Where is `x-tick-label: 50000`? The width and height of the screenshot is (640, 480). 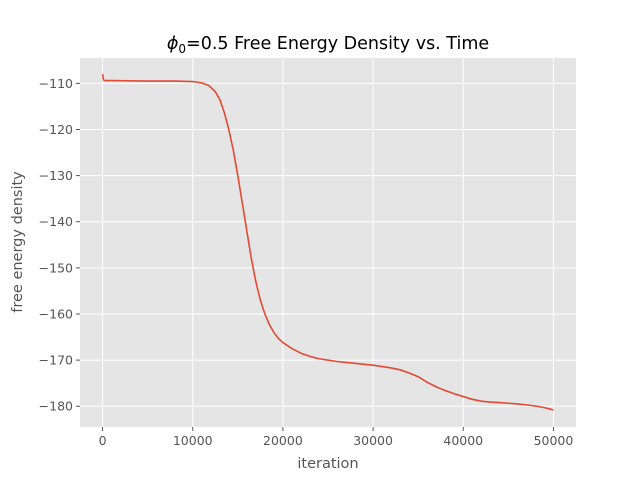 x-tick-label: 50000 is located at coordinates (554, 440).